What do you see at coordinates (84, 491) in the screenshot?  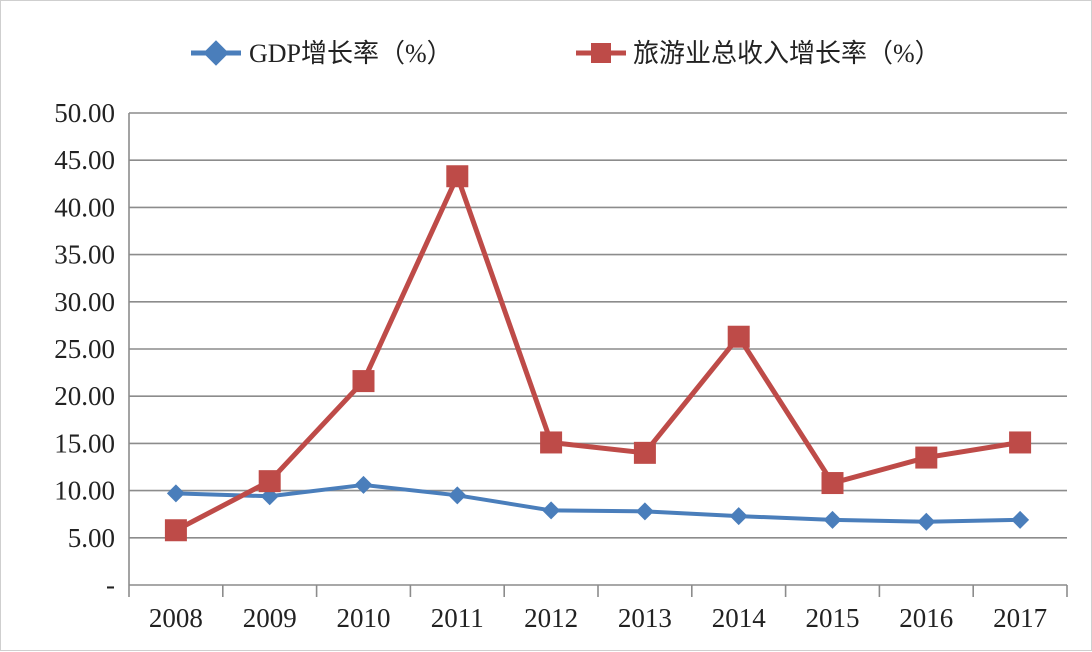 I see `y-tick-label: 10.00` at bounding box center [84, 491].